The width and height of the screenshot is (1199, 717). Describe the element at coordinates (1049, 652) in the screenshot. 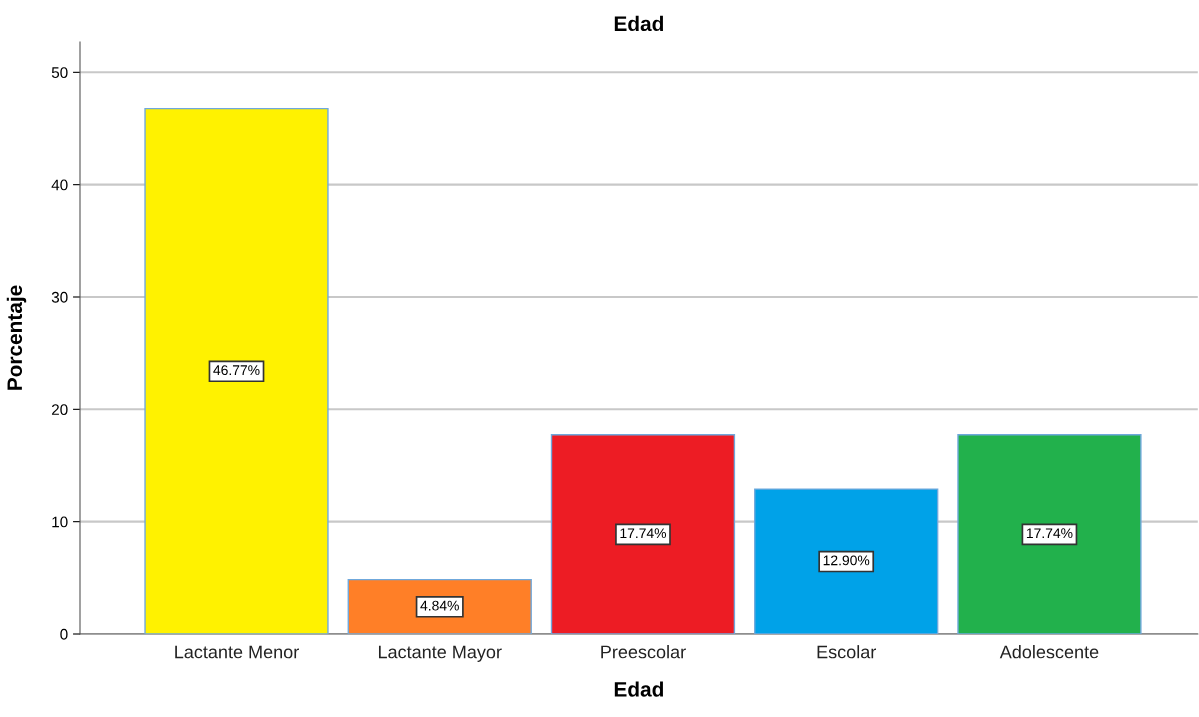

I see `x-tick-label: Adolescente` at that location.